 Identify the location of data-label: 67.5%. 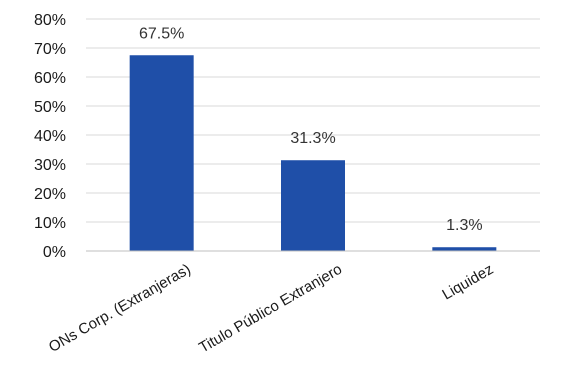
(161, 33).